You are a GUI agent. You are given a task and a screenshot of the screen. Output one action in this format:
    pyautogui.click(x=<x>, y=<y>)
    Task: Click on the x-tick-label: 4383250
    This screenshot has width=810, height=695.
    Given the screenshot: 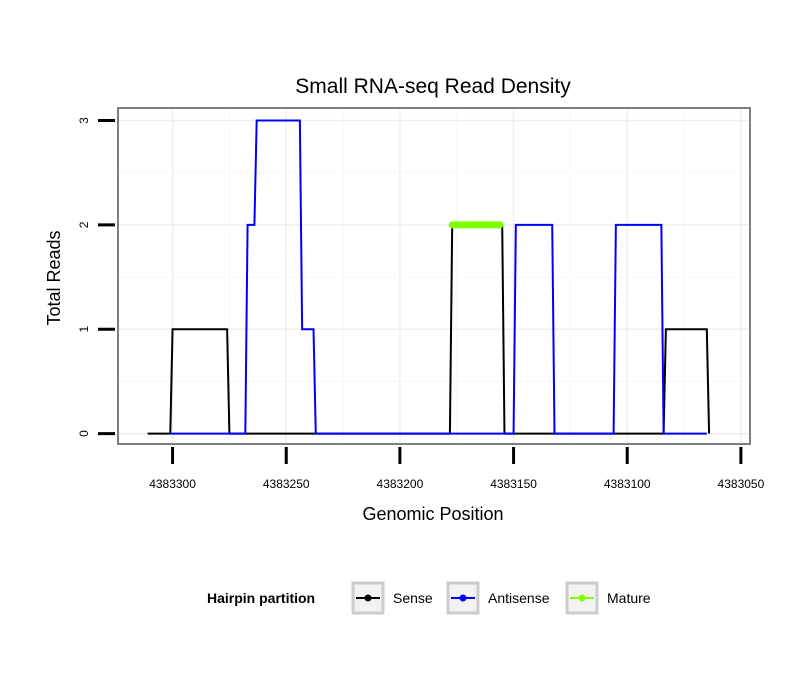 What is the action you would take?
    pyautogui.click(x=286, y=484)
    